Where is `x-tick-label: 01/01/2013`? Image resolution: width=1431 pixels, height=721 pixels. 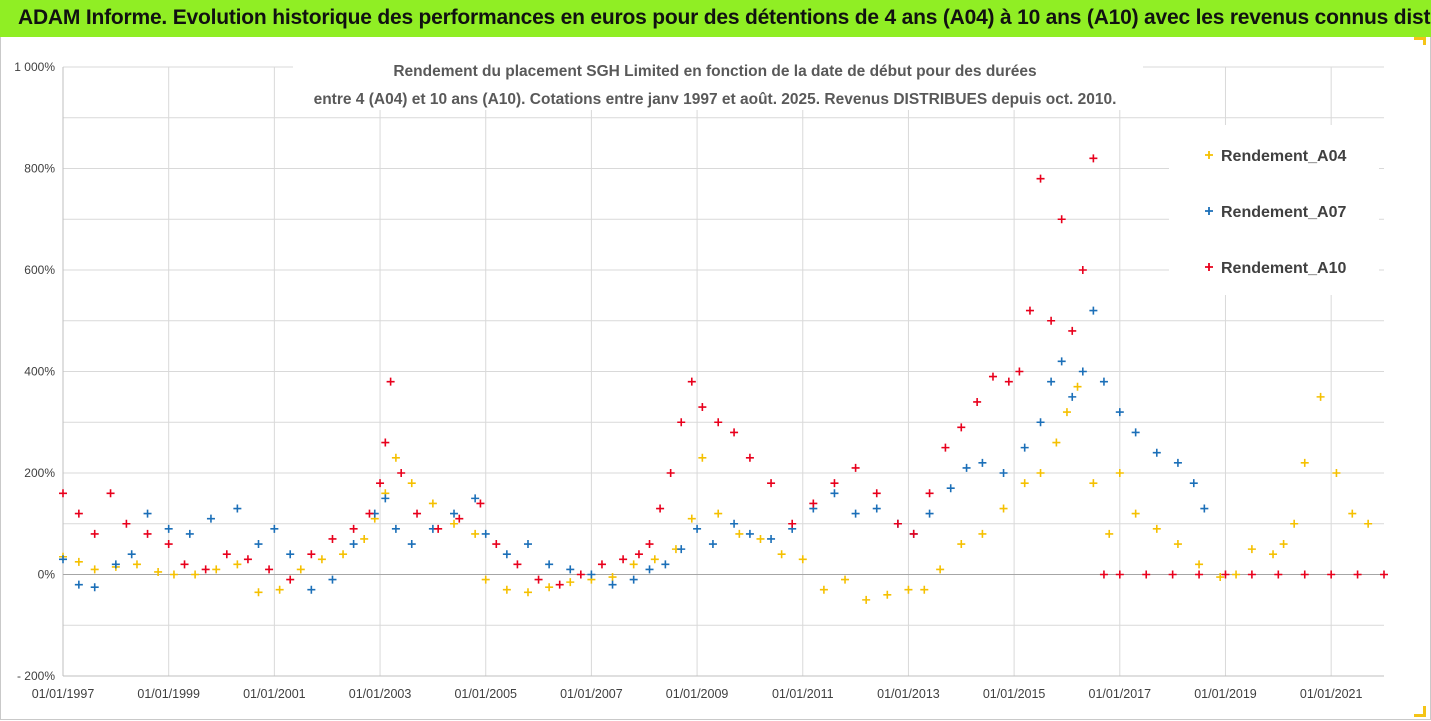 x-tick-label: 01/01/2013 is located at coordinates (908, 694).